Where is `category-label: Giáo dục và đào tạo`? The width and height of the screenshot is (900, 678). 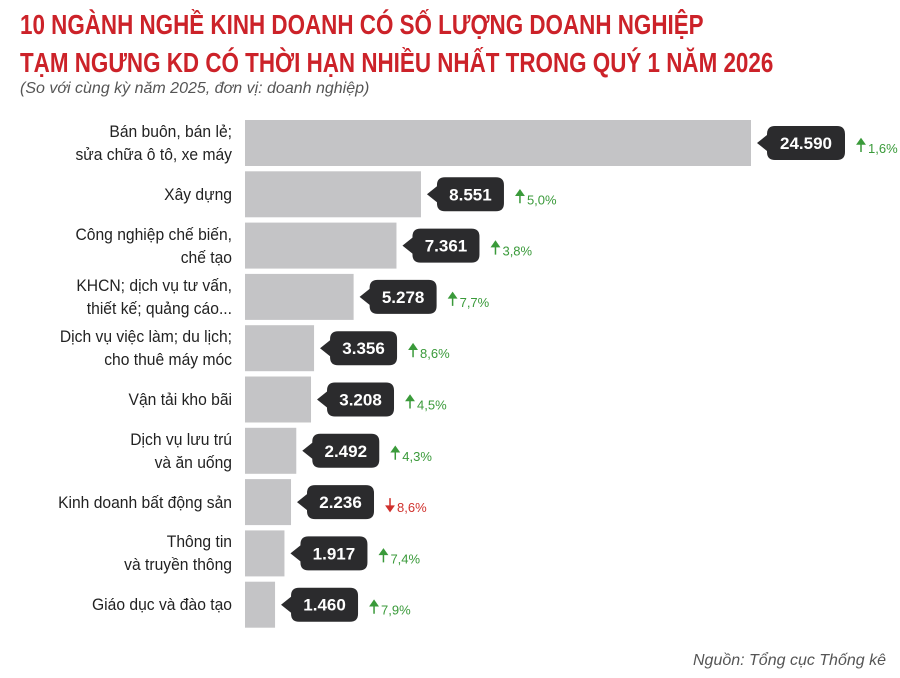
category-label: Giáo dục và đào tạo is located at coordinates (162, 605).